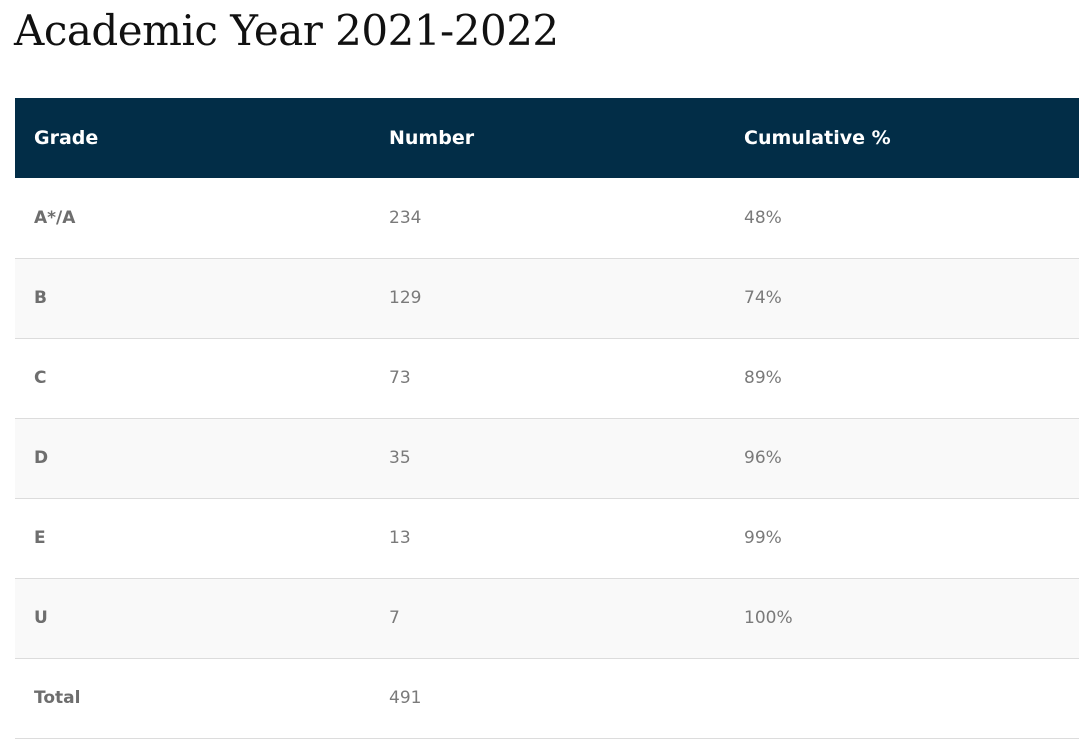 This screenshot has height=756, width=1080. I want to click on number-cell: 35, so click(547, 458).